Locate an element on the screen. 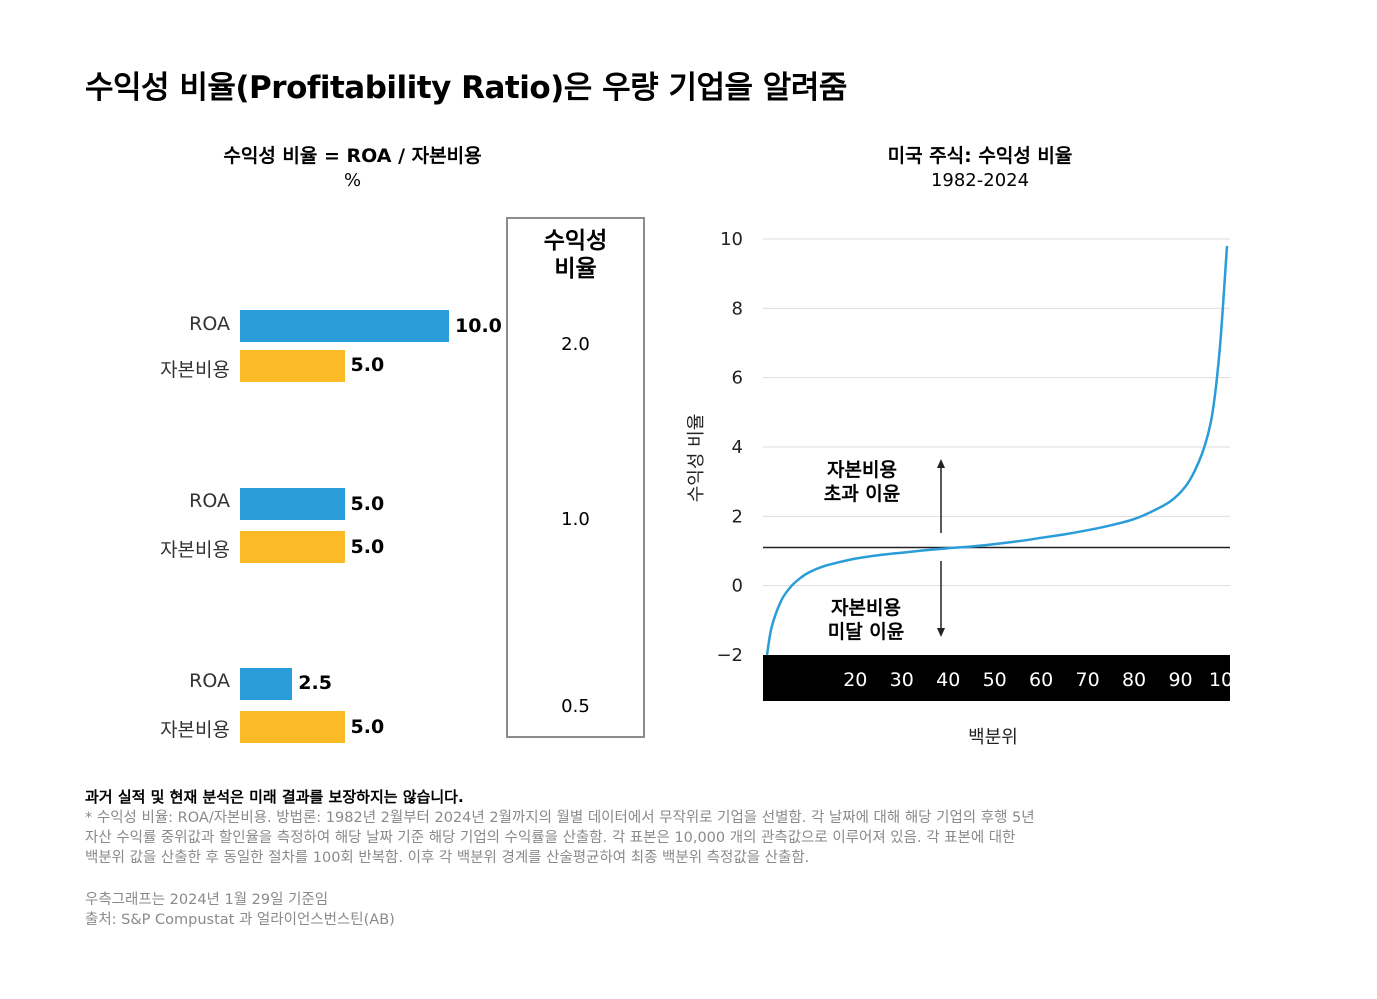  x-tick-label: 20 is located at coordinates (855, 680).